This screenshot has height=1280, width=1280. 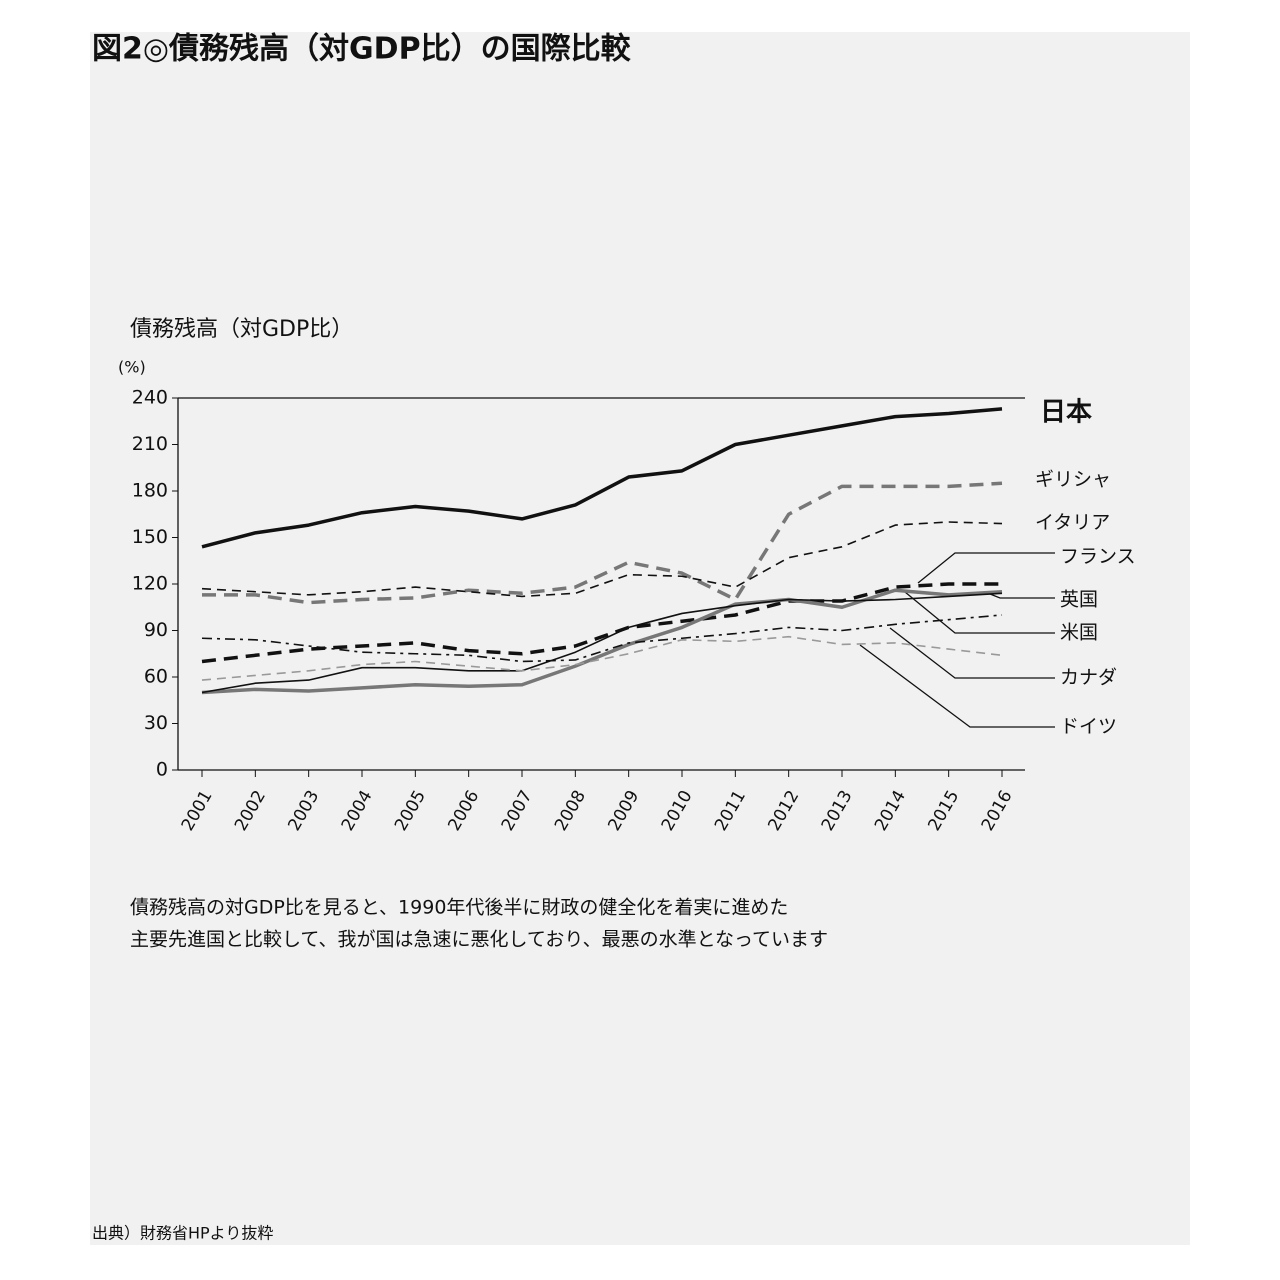 I want to click on y-unit: (%), so click(x=132, y=367).